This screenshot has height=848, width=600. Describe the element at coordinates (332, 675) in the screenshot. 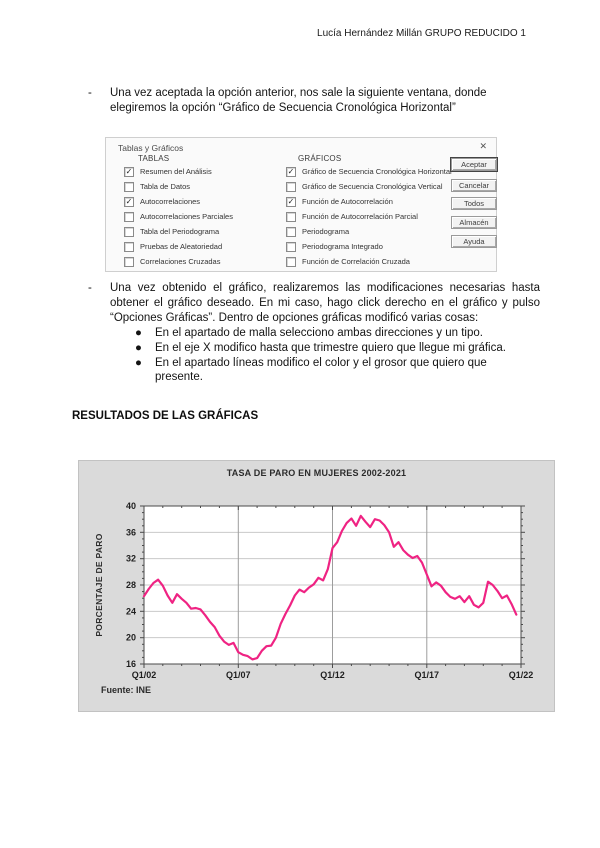

I see `svg-text: Q1/12` at that location.